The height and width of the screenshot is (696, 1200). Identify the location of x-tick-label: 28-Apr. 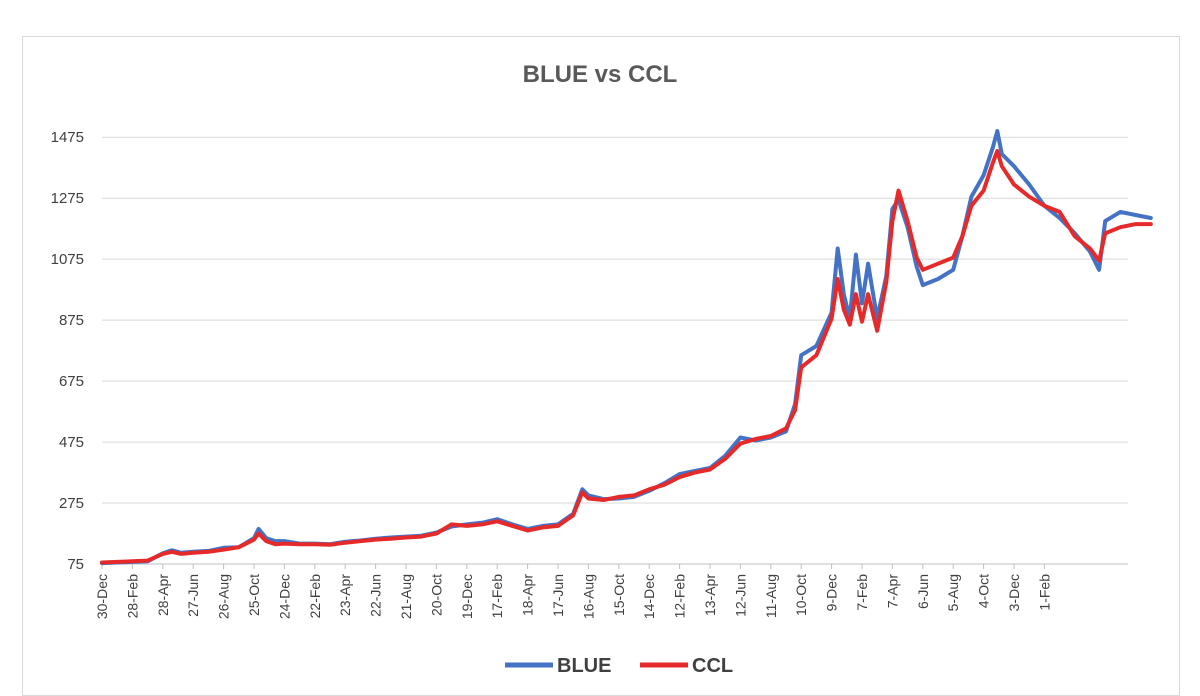
(163, 595).